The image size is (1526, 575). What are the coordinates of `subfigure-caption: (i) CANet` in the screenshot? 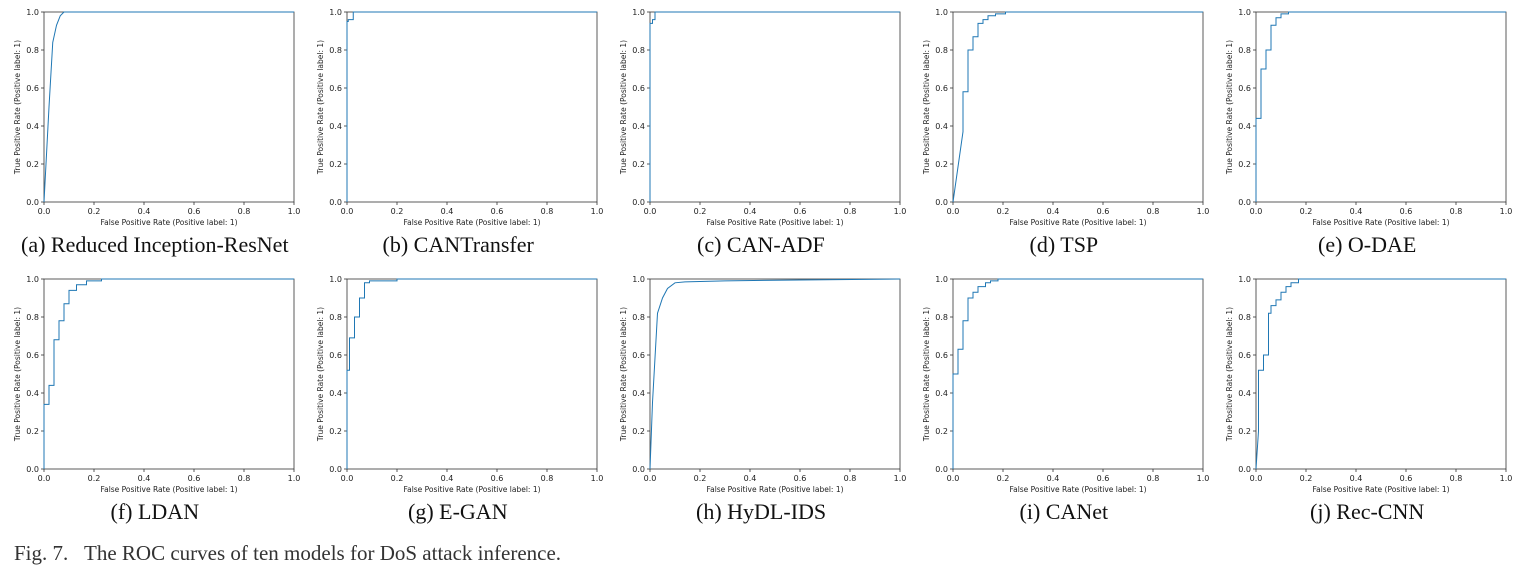 It's located at (1064, 511).